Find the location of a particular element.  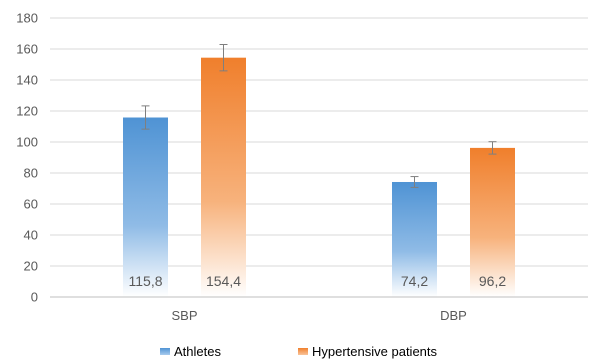

data-label: 96,2 is located at coordinates (492, 281).